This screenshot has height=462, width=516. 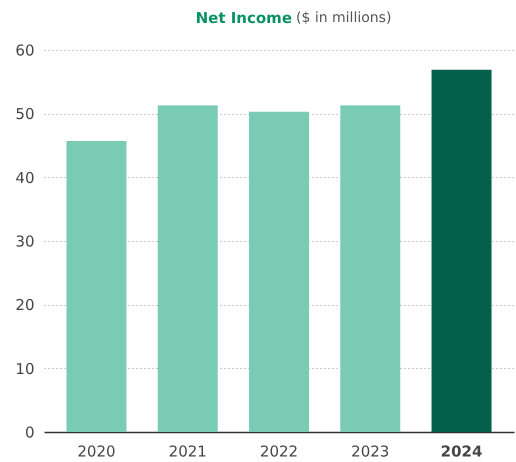 I want to click on y-tick-label: 60, so click(x=24, y=51).